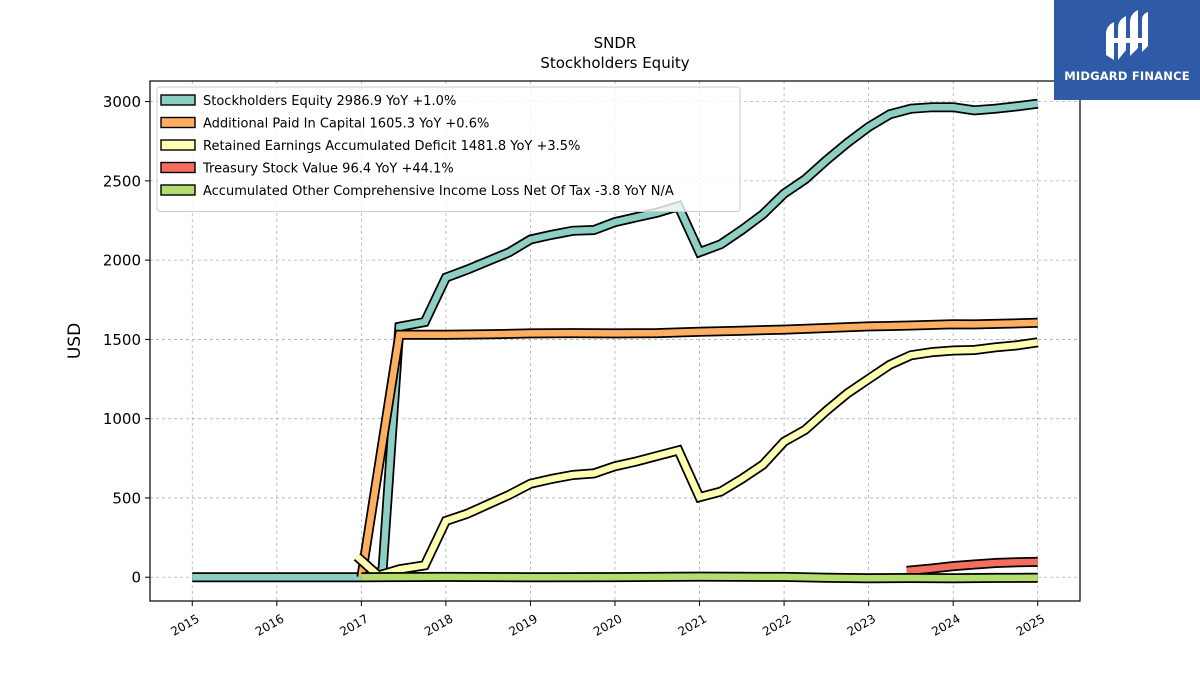 The height and width of the screenshot is (675, 1200). Describe the element at coordinates (1030, 624) in the screenshot. I see `x-tick-label: 2025` at that location.